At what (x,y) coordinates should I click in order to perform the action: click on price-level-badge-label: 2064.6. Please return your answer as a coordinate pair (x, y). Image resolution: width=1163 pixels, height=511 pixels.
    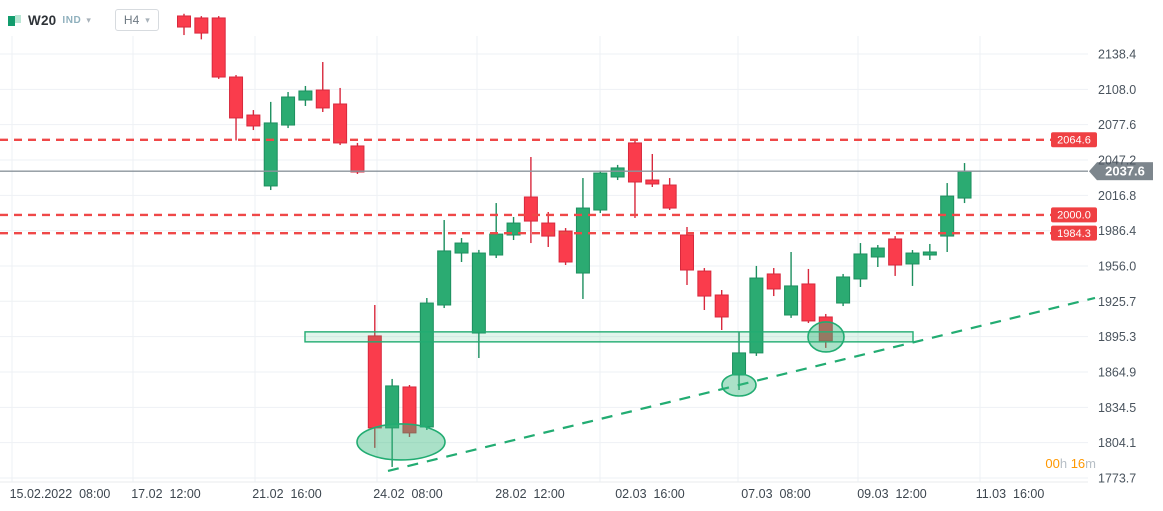
    Looking at the image, I should click on (1074, 141).